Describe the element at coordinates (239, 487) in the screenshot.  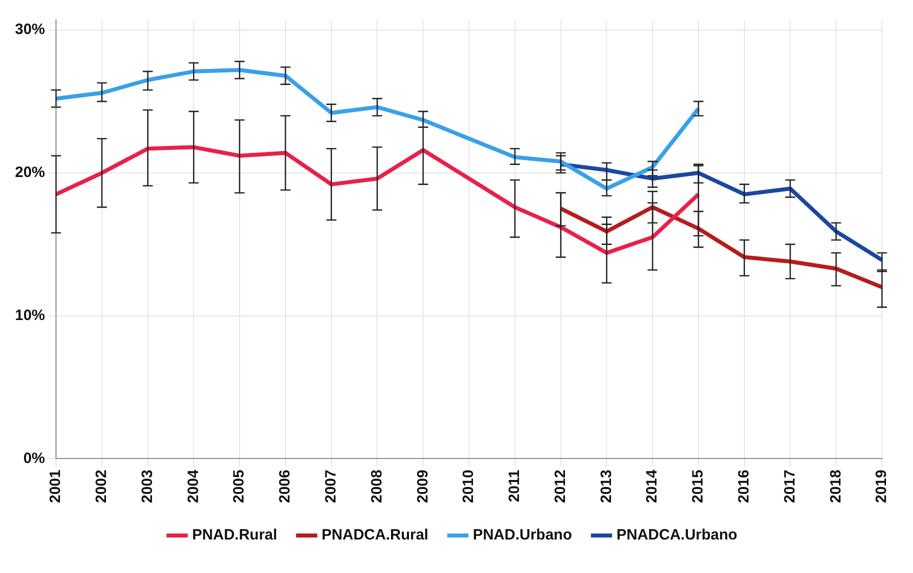
I see `x-tick-label: 2005` at that location.